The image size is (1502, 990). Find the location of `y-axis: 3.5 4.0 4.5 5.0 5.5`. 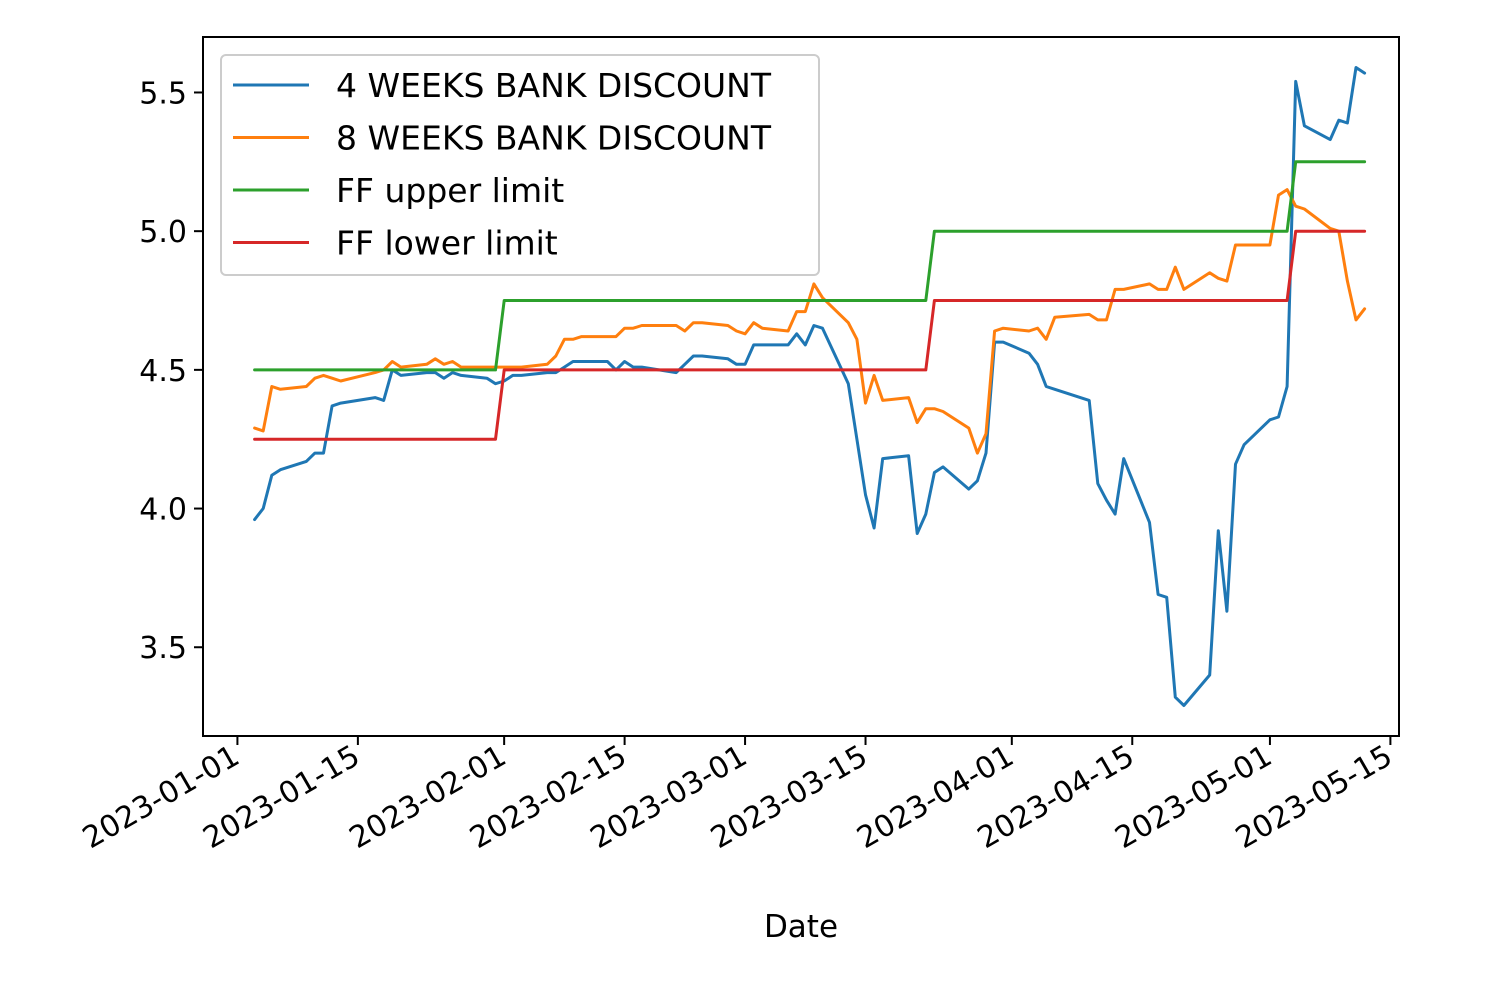

y-axis: 3.5 4.0 4.5 5.0 5.5 is located at coordinates (171, 371).